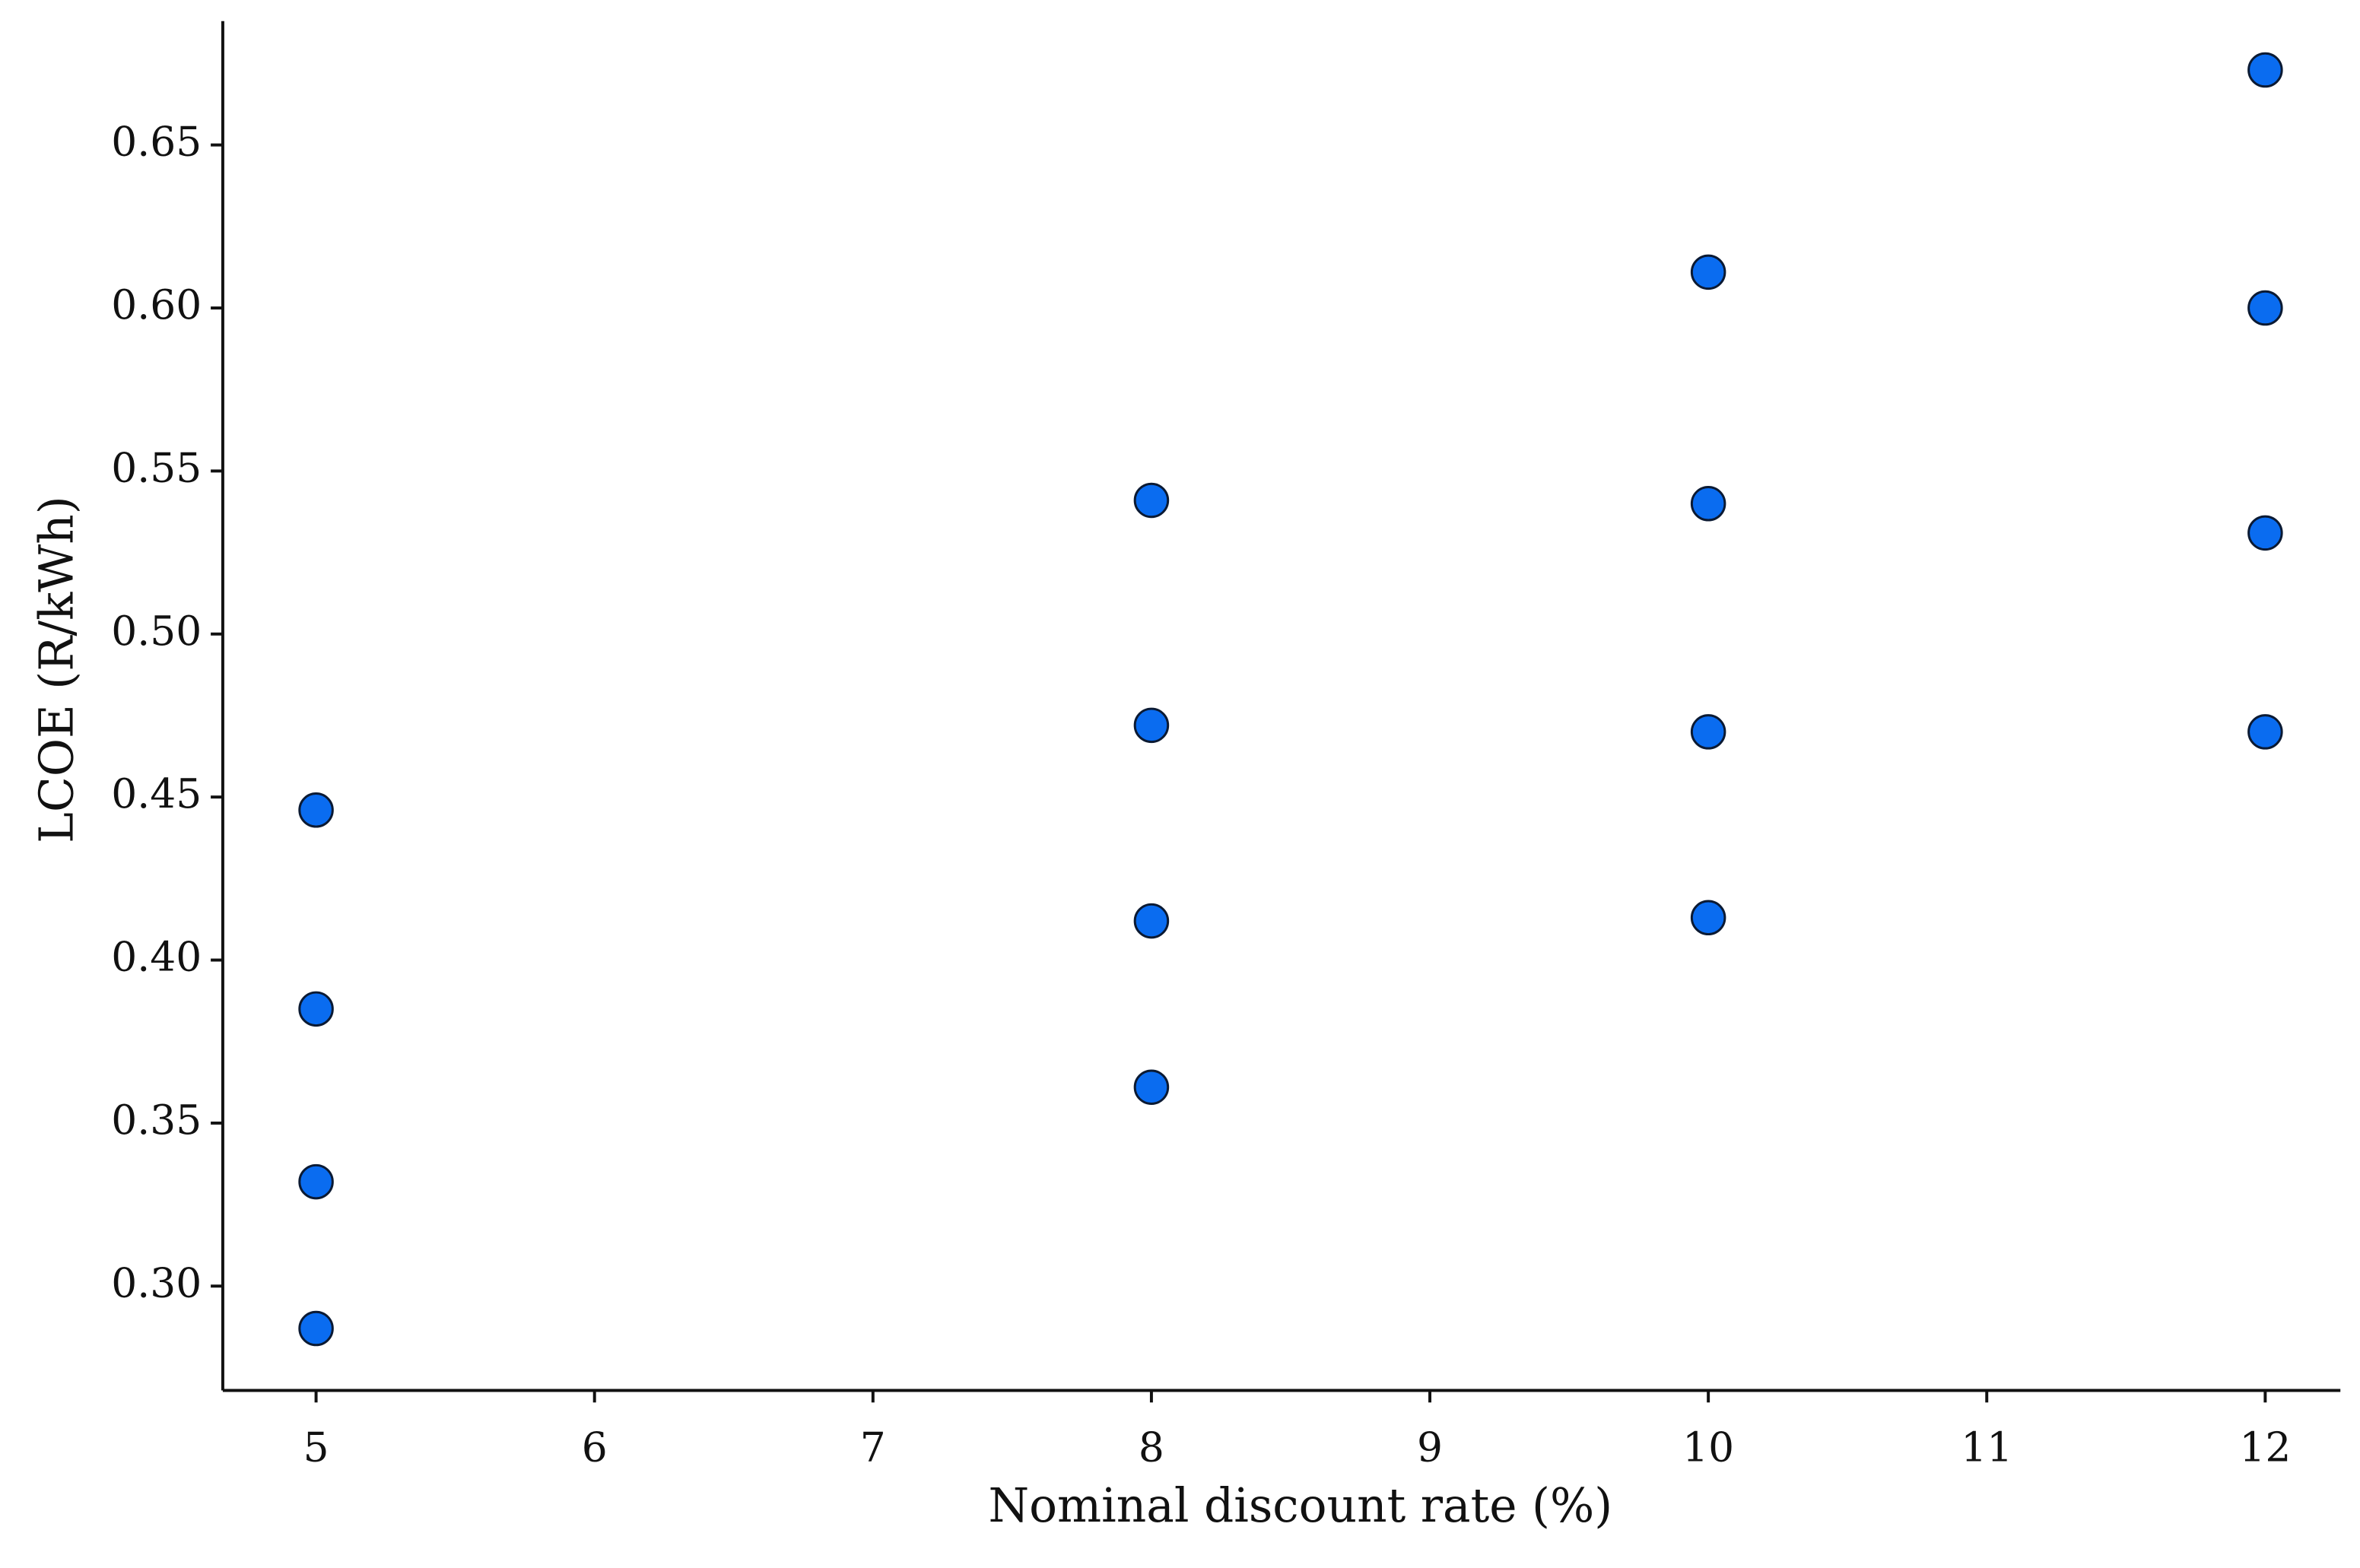 The width and height of the screenshot is (2360, 1568). Describe the element at coordinates (156, 957) in the screenshot. I see `y-tick-label: 0.40` at that location.